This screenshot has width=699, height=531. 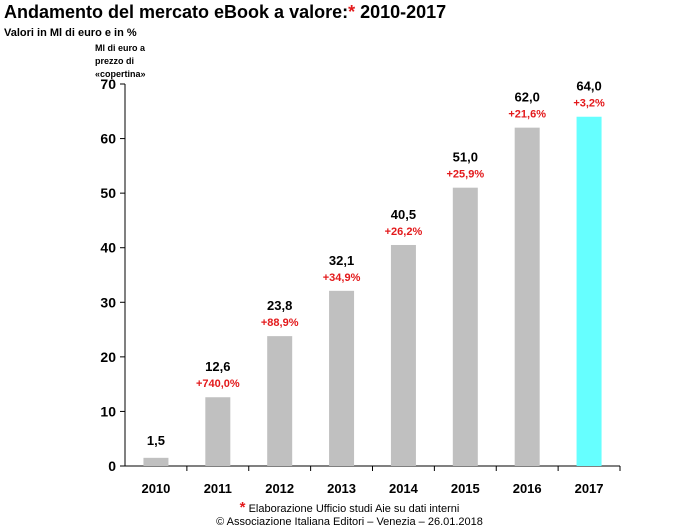 I want to click on y-tick-label: 20, so click(x=108, y=357).